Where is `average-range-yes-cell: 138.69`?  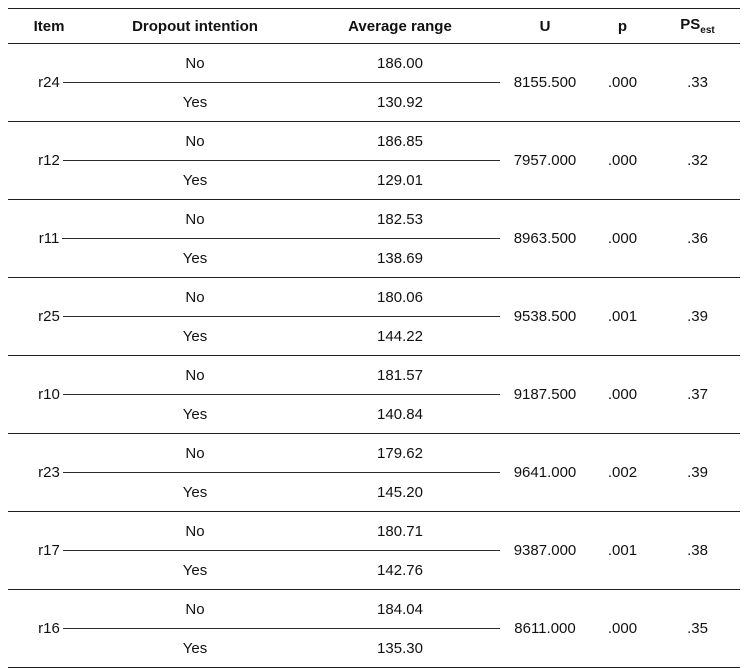
average-range-yes-cell: 138.69 is located at coordinates (400, 258).